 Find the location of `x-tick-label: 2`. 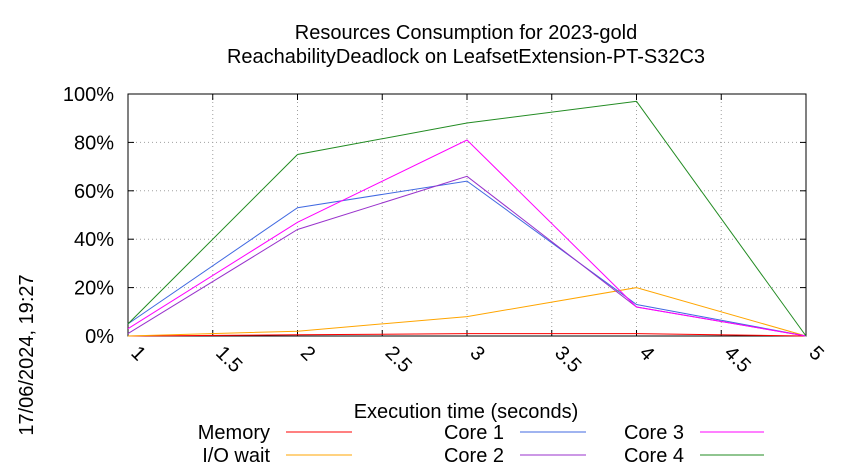

x-tick-label: 2 is located at coordinates (307, 353).